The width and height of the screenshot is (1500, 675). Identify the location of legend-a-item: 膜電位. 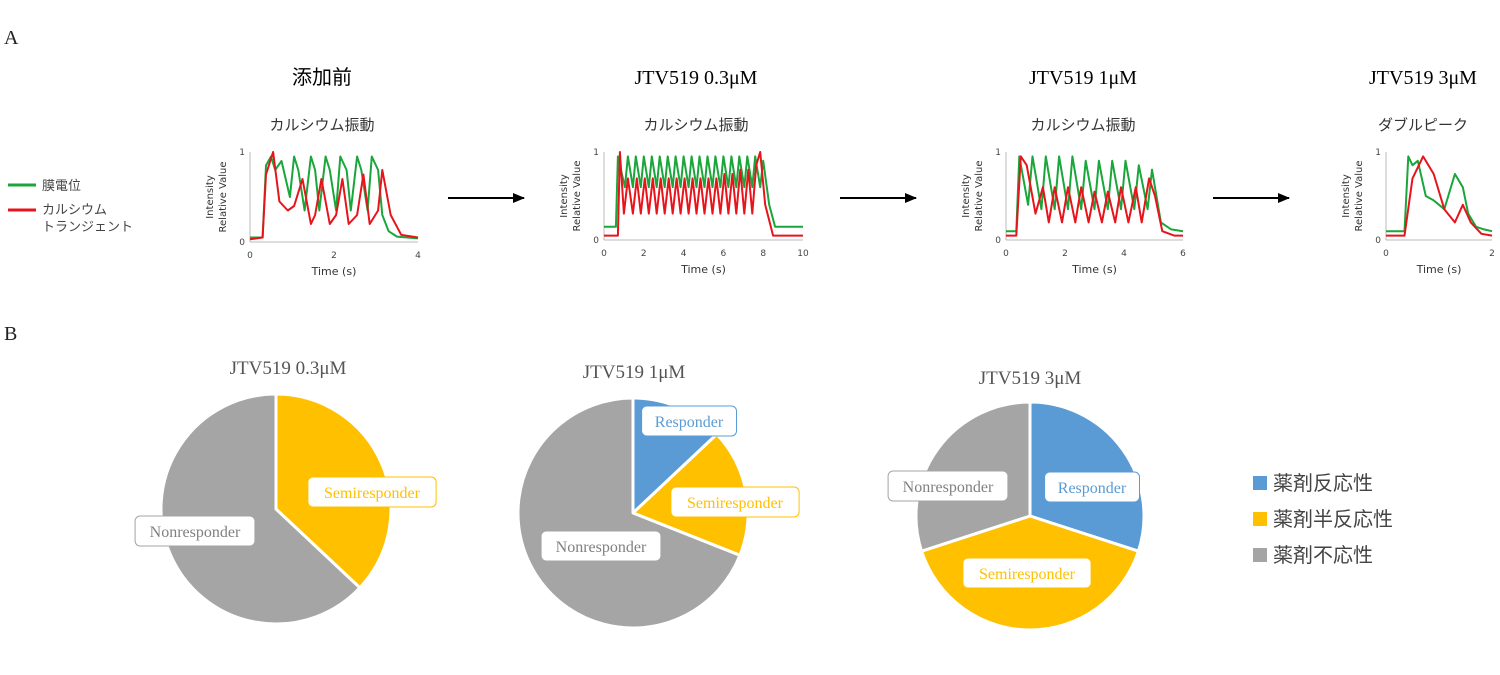
(44, 186).